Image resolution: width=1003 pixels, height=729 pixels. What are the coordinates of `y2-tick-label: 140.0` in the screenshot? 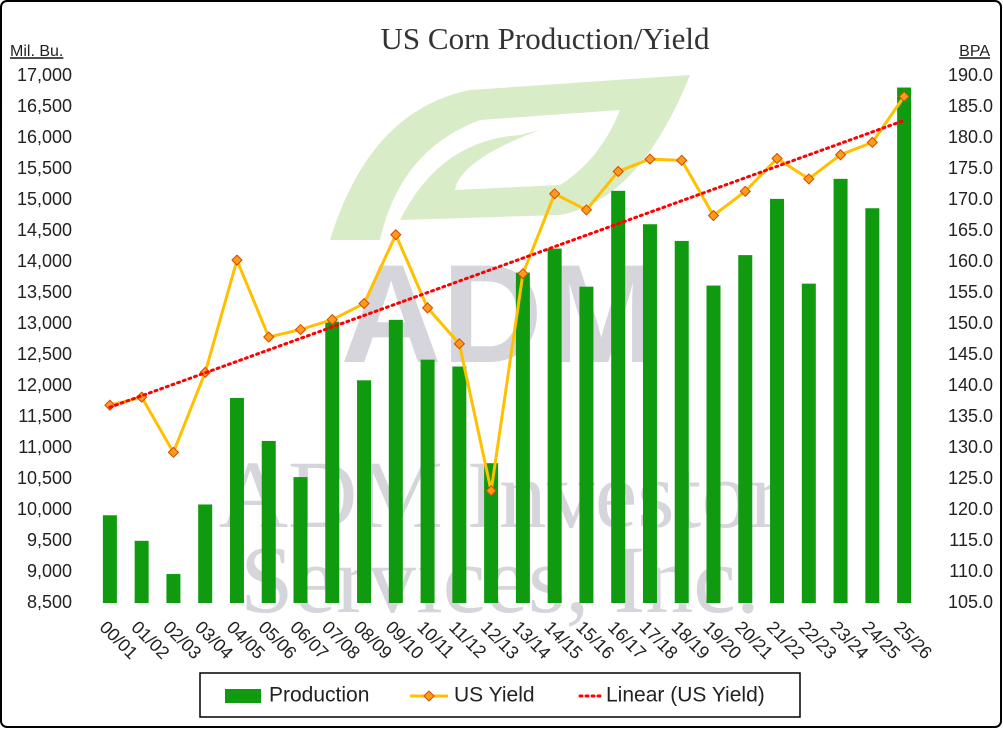 It's located at (970, 385).